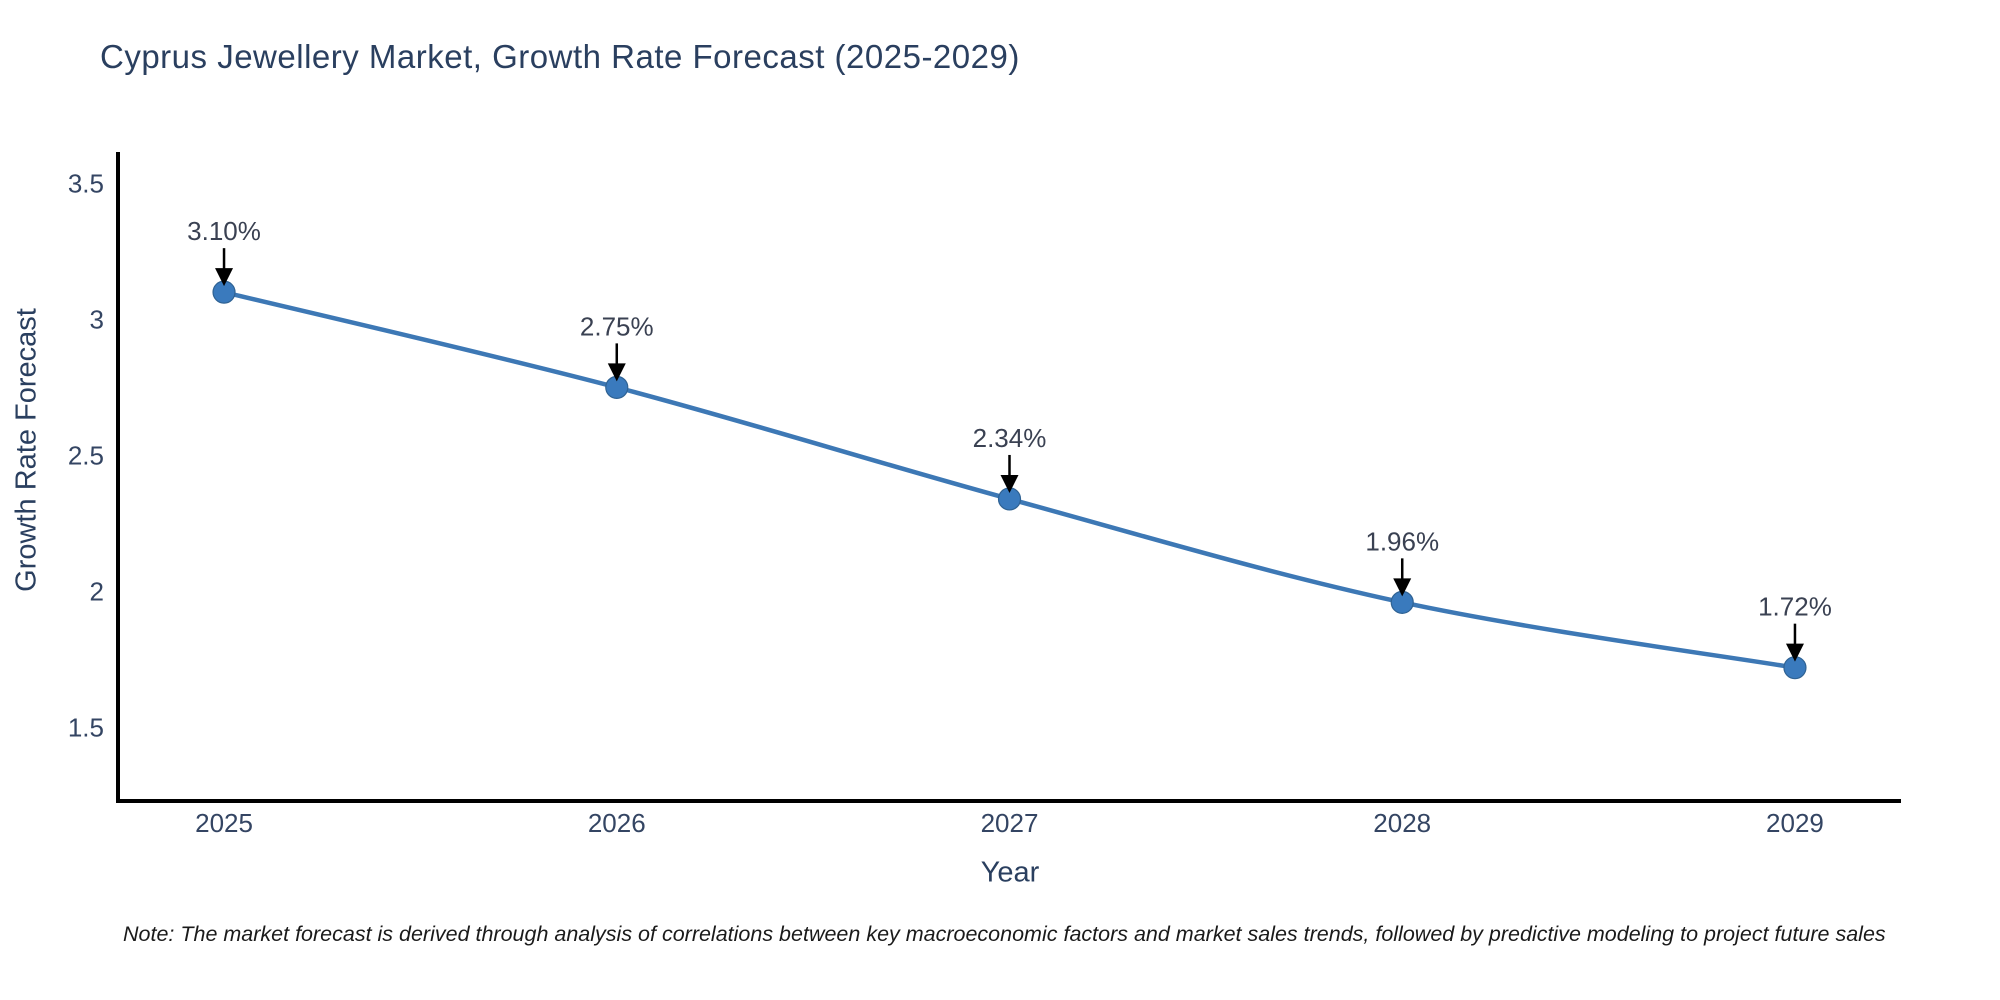 The image size is (2000, 1000). Describe the element at coordinates (1010, 872) in the screenshot. I see `x-axis-title: Year` at that location.